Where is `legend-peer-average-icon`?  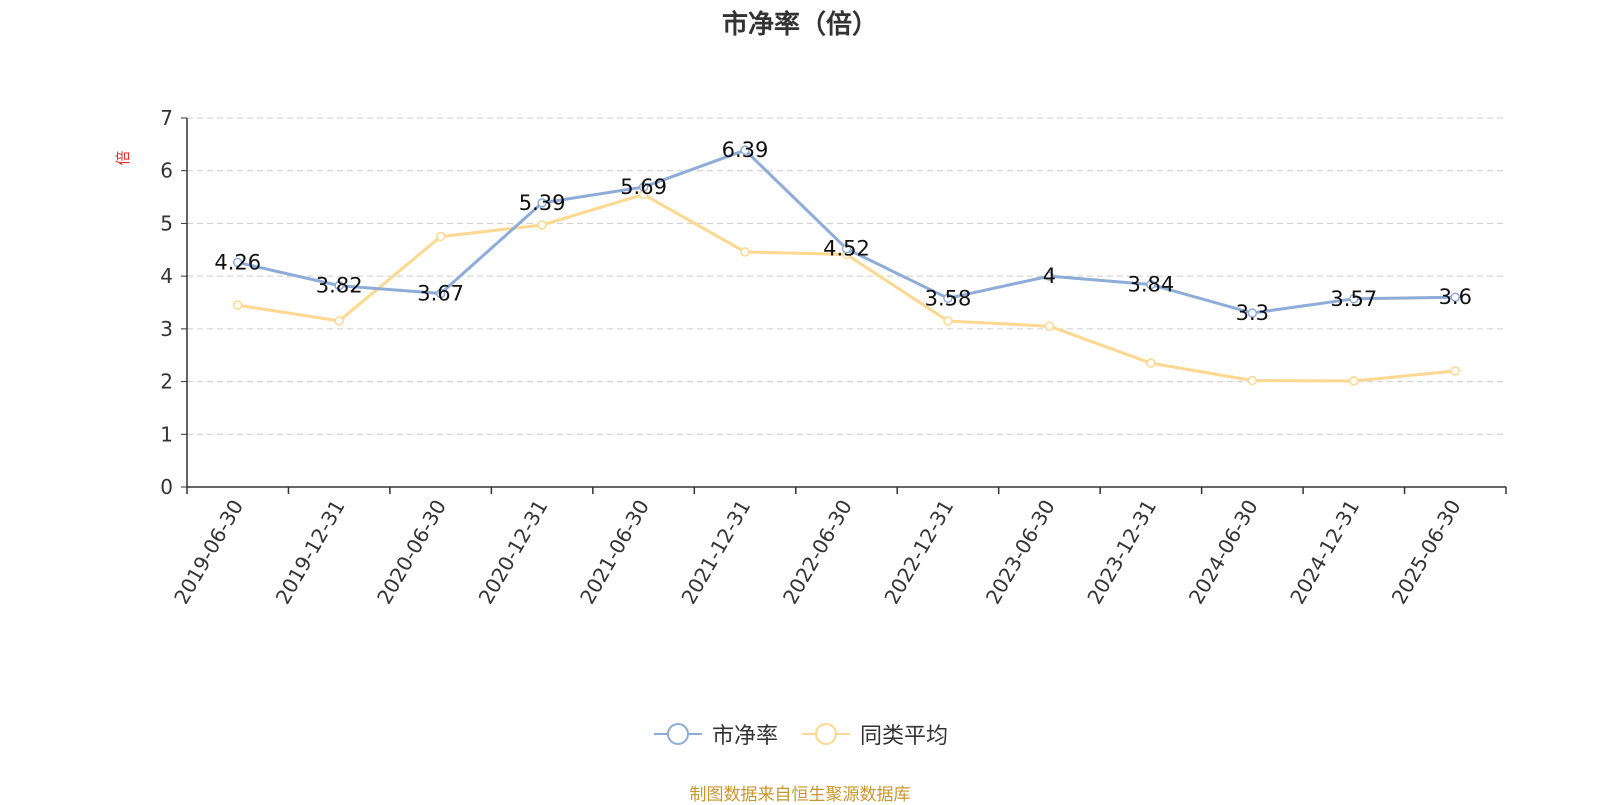 legend-peer-average-icon is located at coordinates (826, 734).